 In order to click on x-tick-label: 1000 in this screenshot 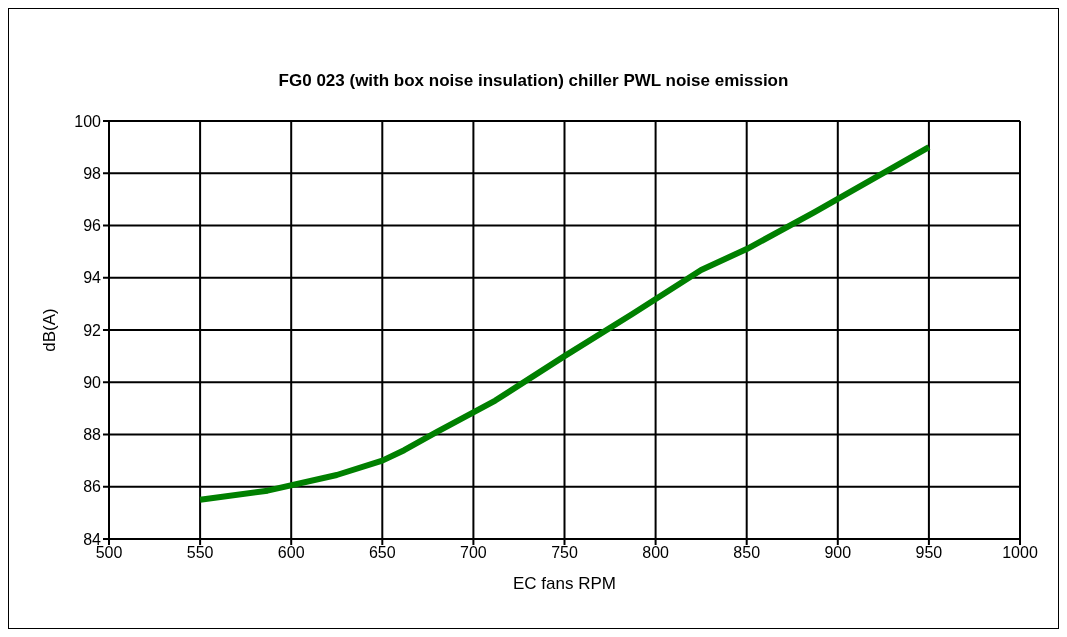, I will do `click(1020, 553)`.